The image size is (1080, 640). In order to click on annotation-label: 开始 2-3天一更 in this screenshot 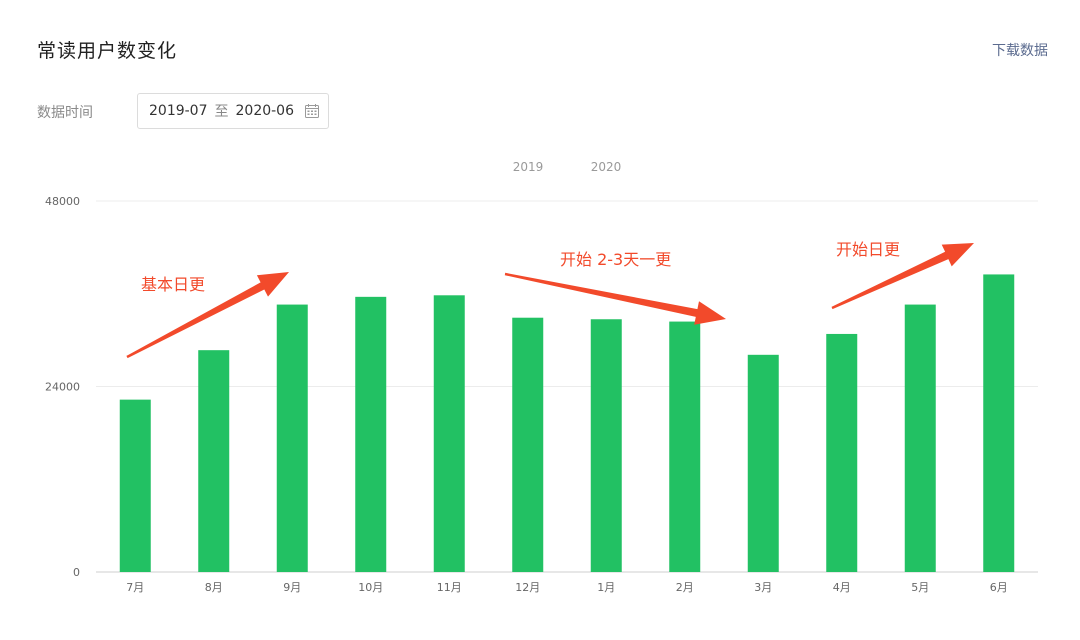, I will do `click(615, 259)`.